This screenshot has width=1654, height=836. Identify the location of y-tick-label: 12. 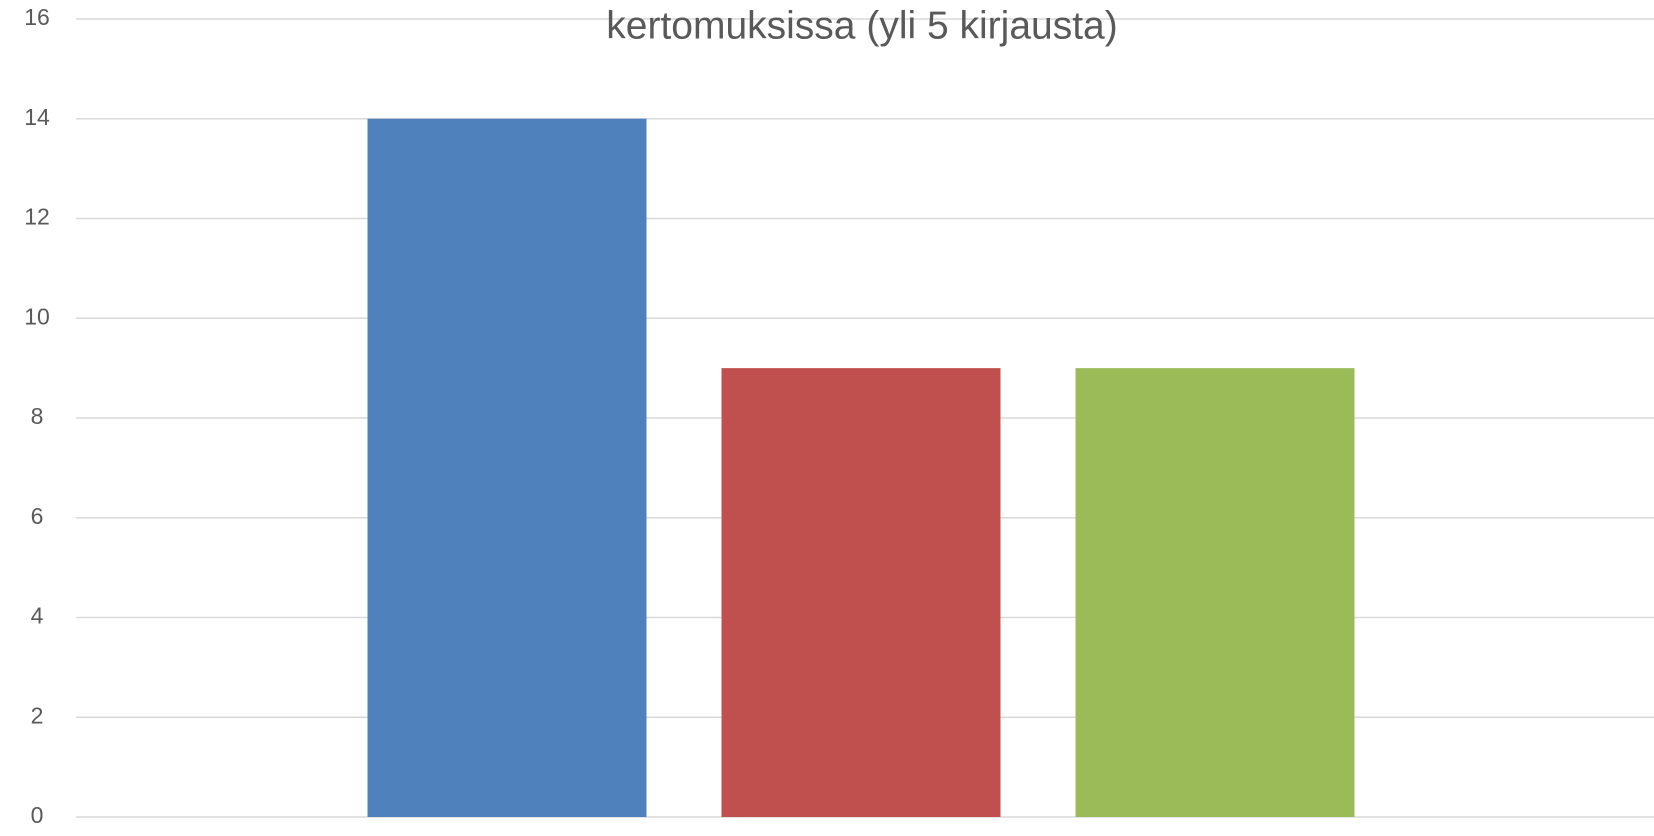
(37, 217).